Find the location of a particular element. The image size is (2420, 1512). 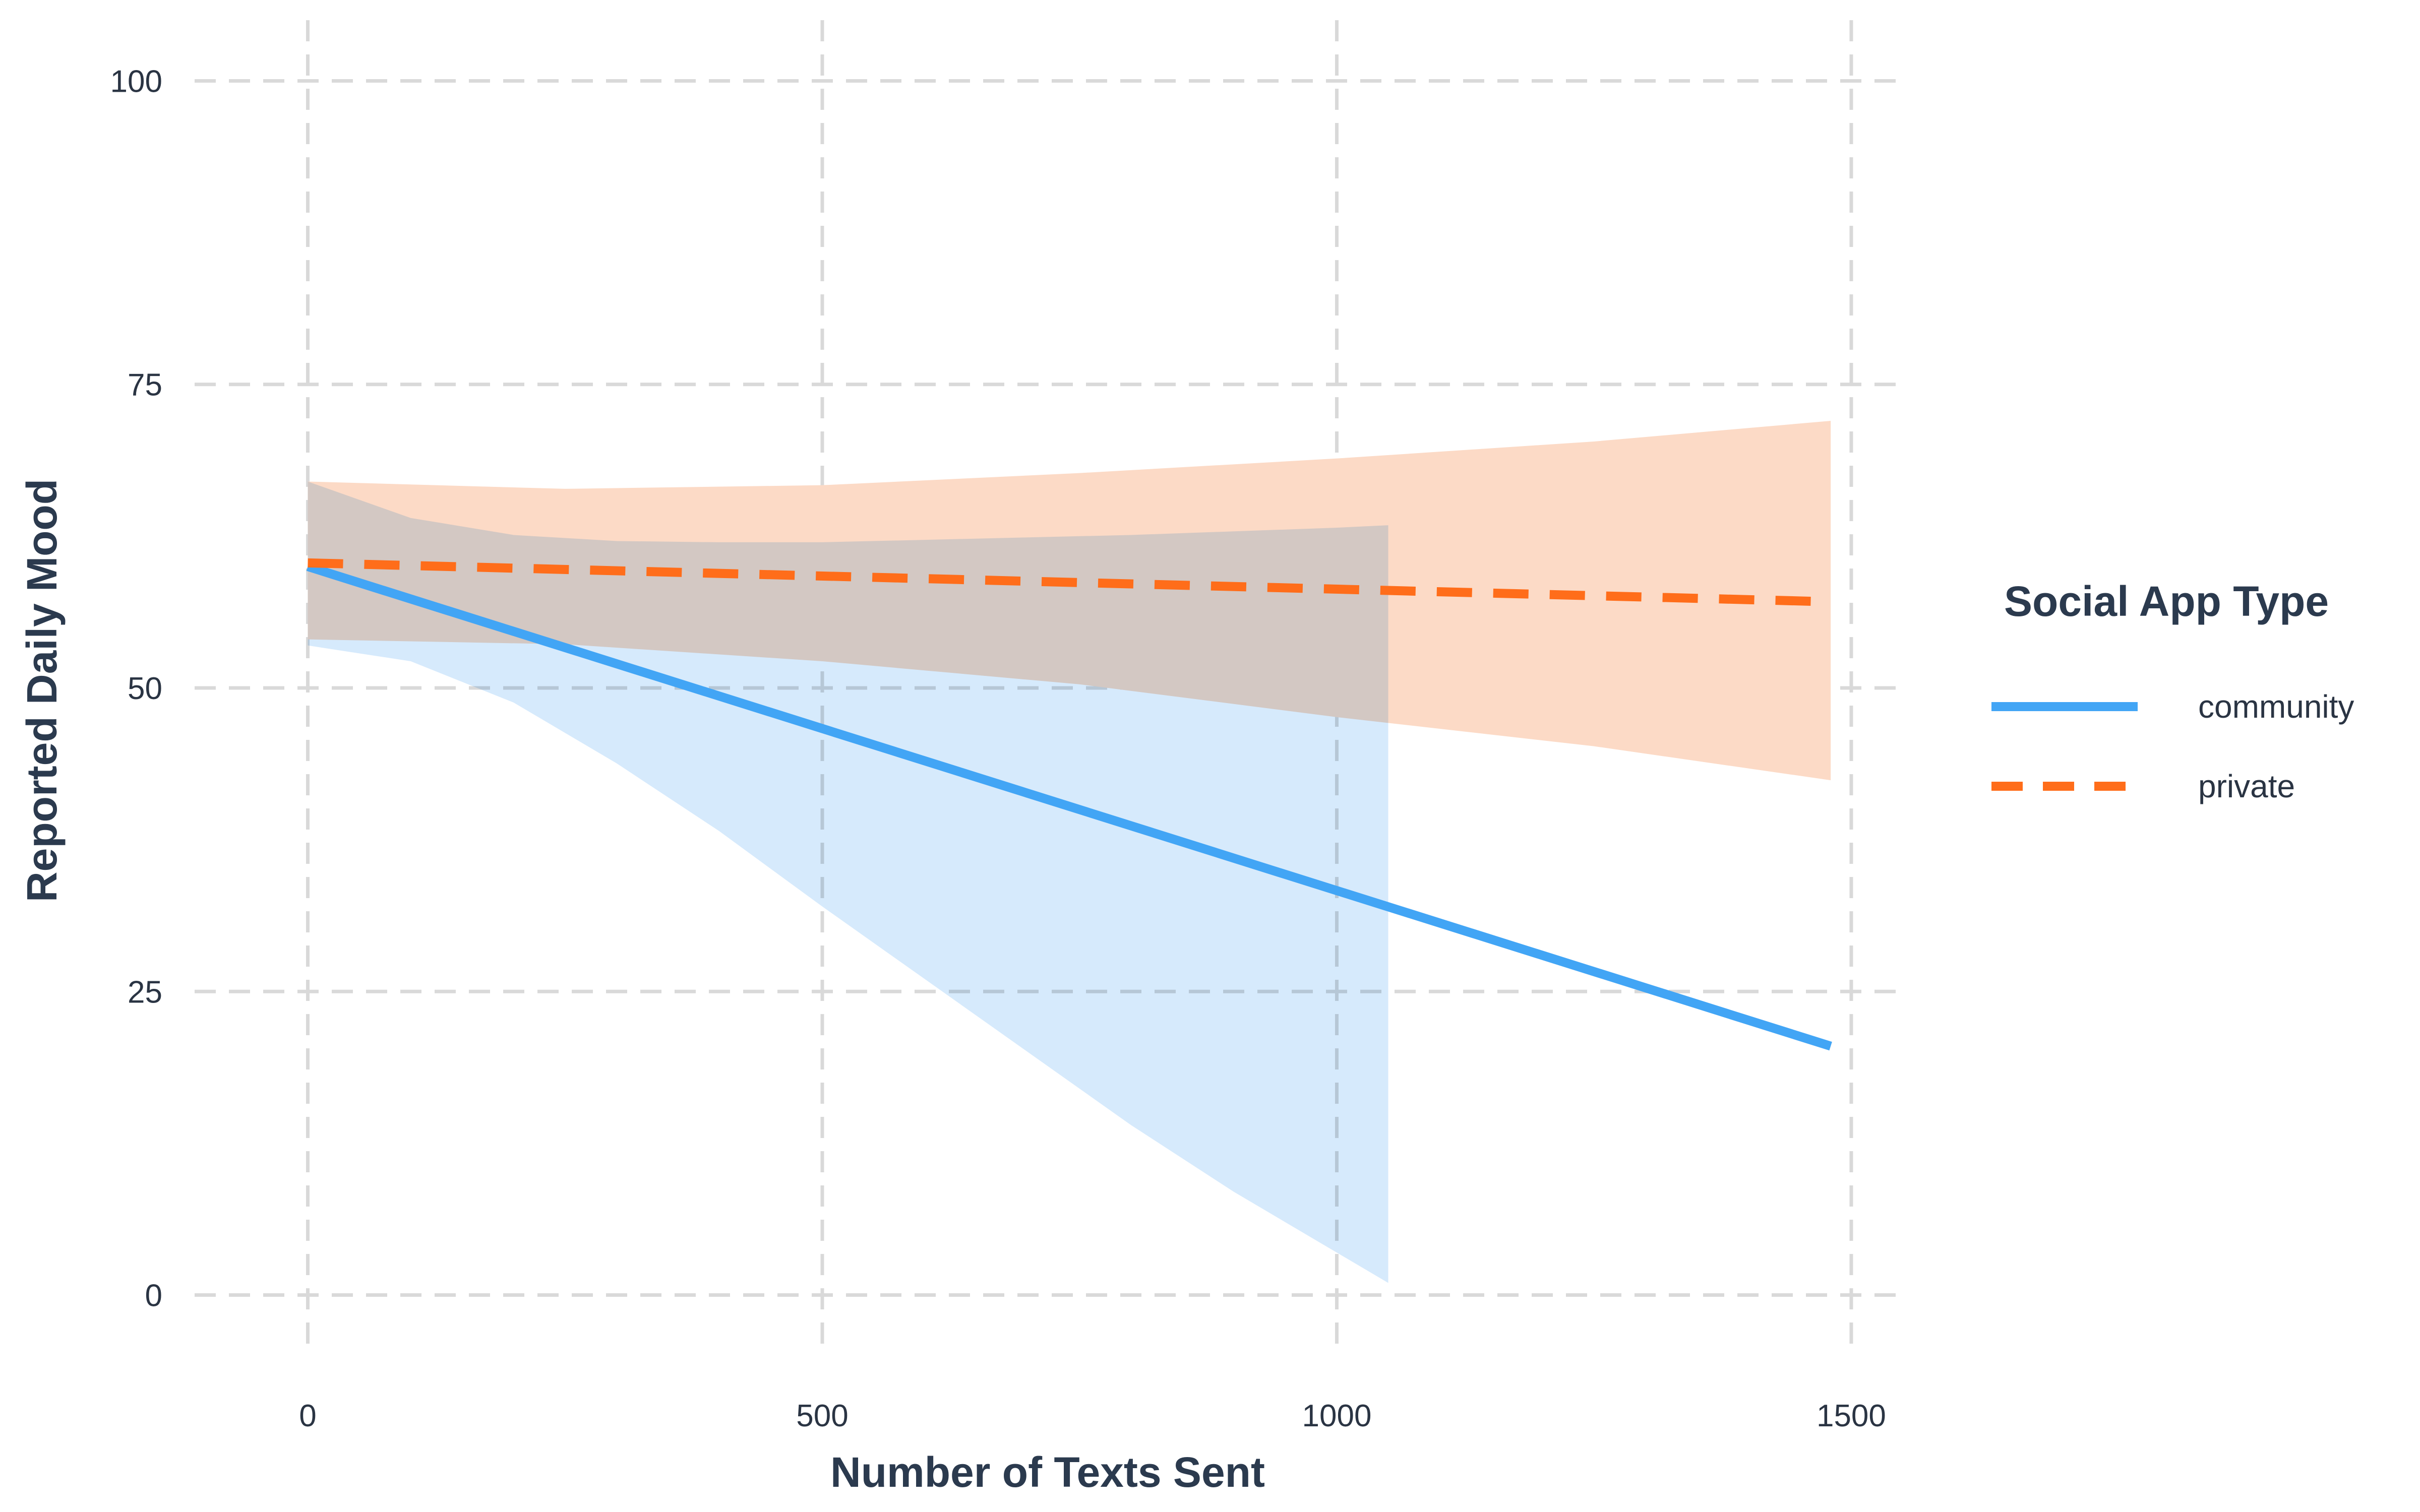

legend-label-community: community is located at coordinates (2276, 706).